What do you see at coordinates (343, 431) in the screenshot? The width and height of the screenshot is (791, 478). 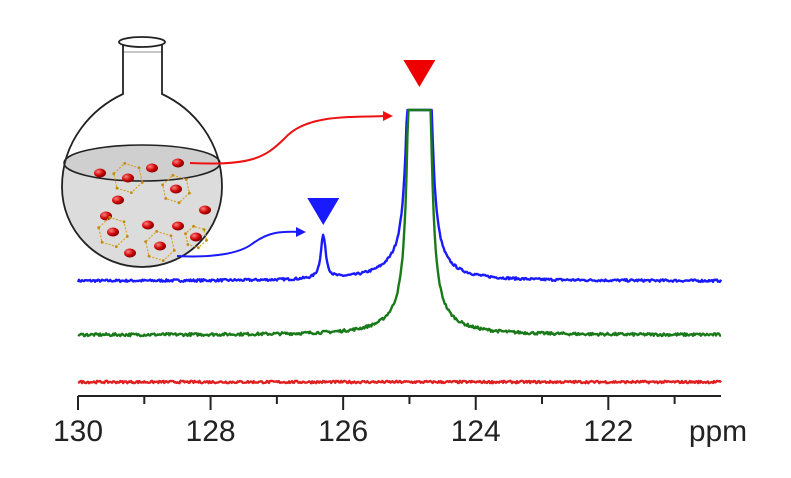 I see `x-tick-label: 126` at bounding box center [343, 431].